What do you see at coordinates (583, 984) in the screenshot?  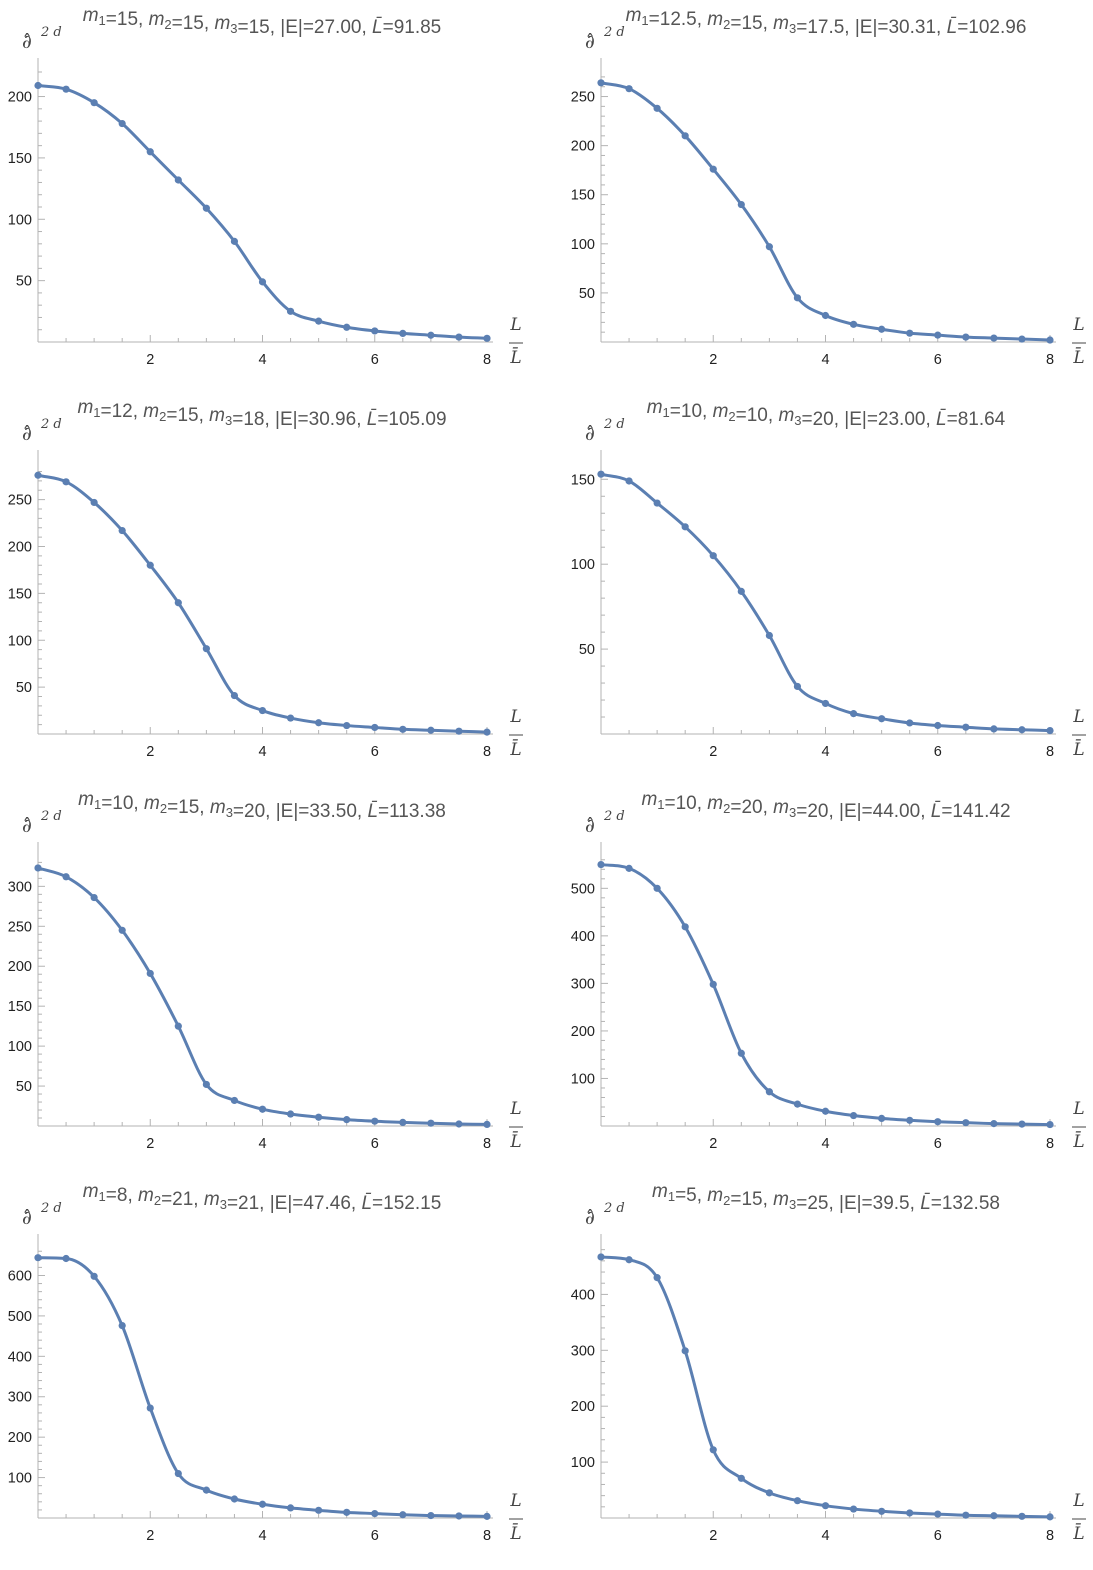 I see `y-tick-label: 300` at bounding box center [583, 984].